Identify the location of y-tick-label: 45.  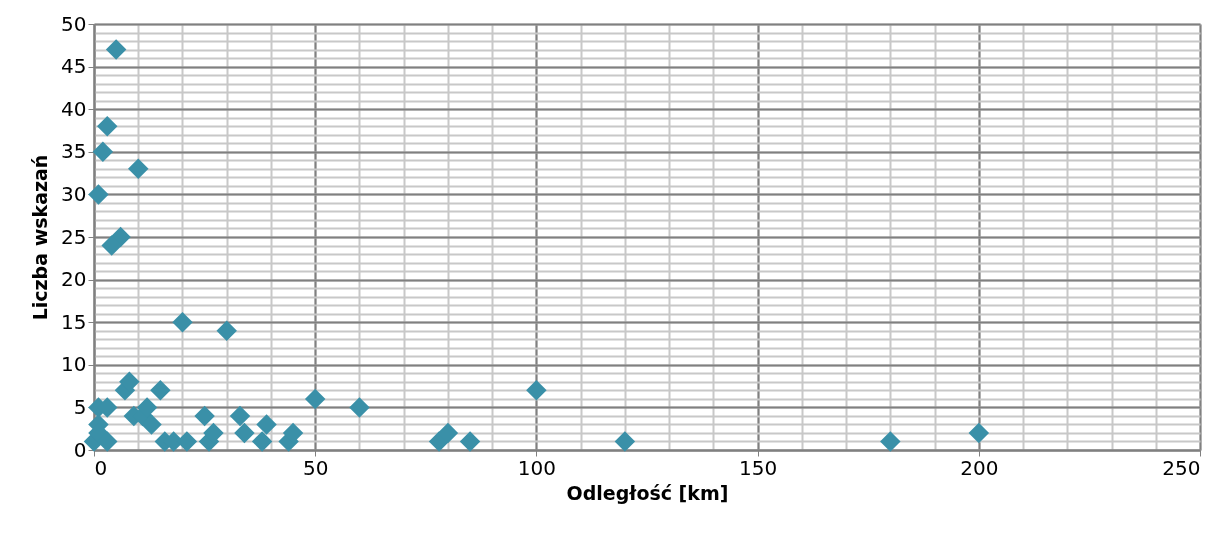
(74, 66).